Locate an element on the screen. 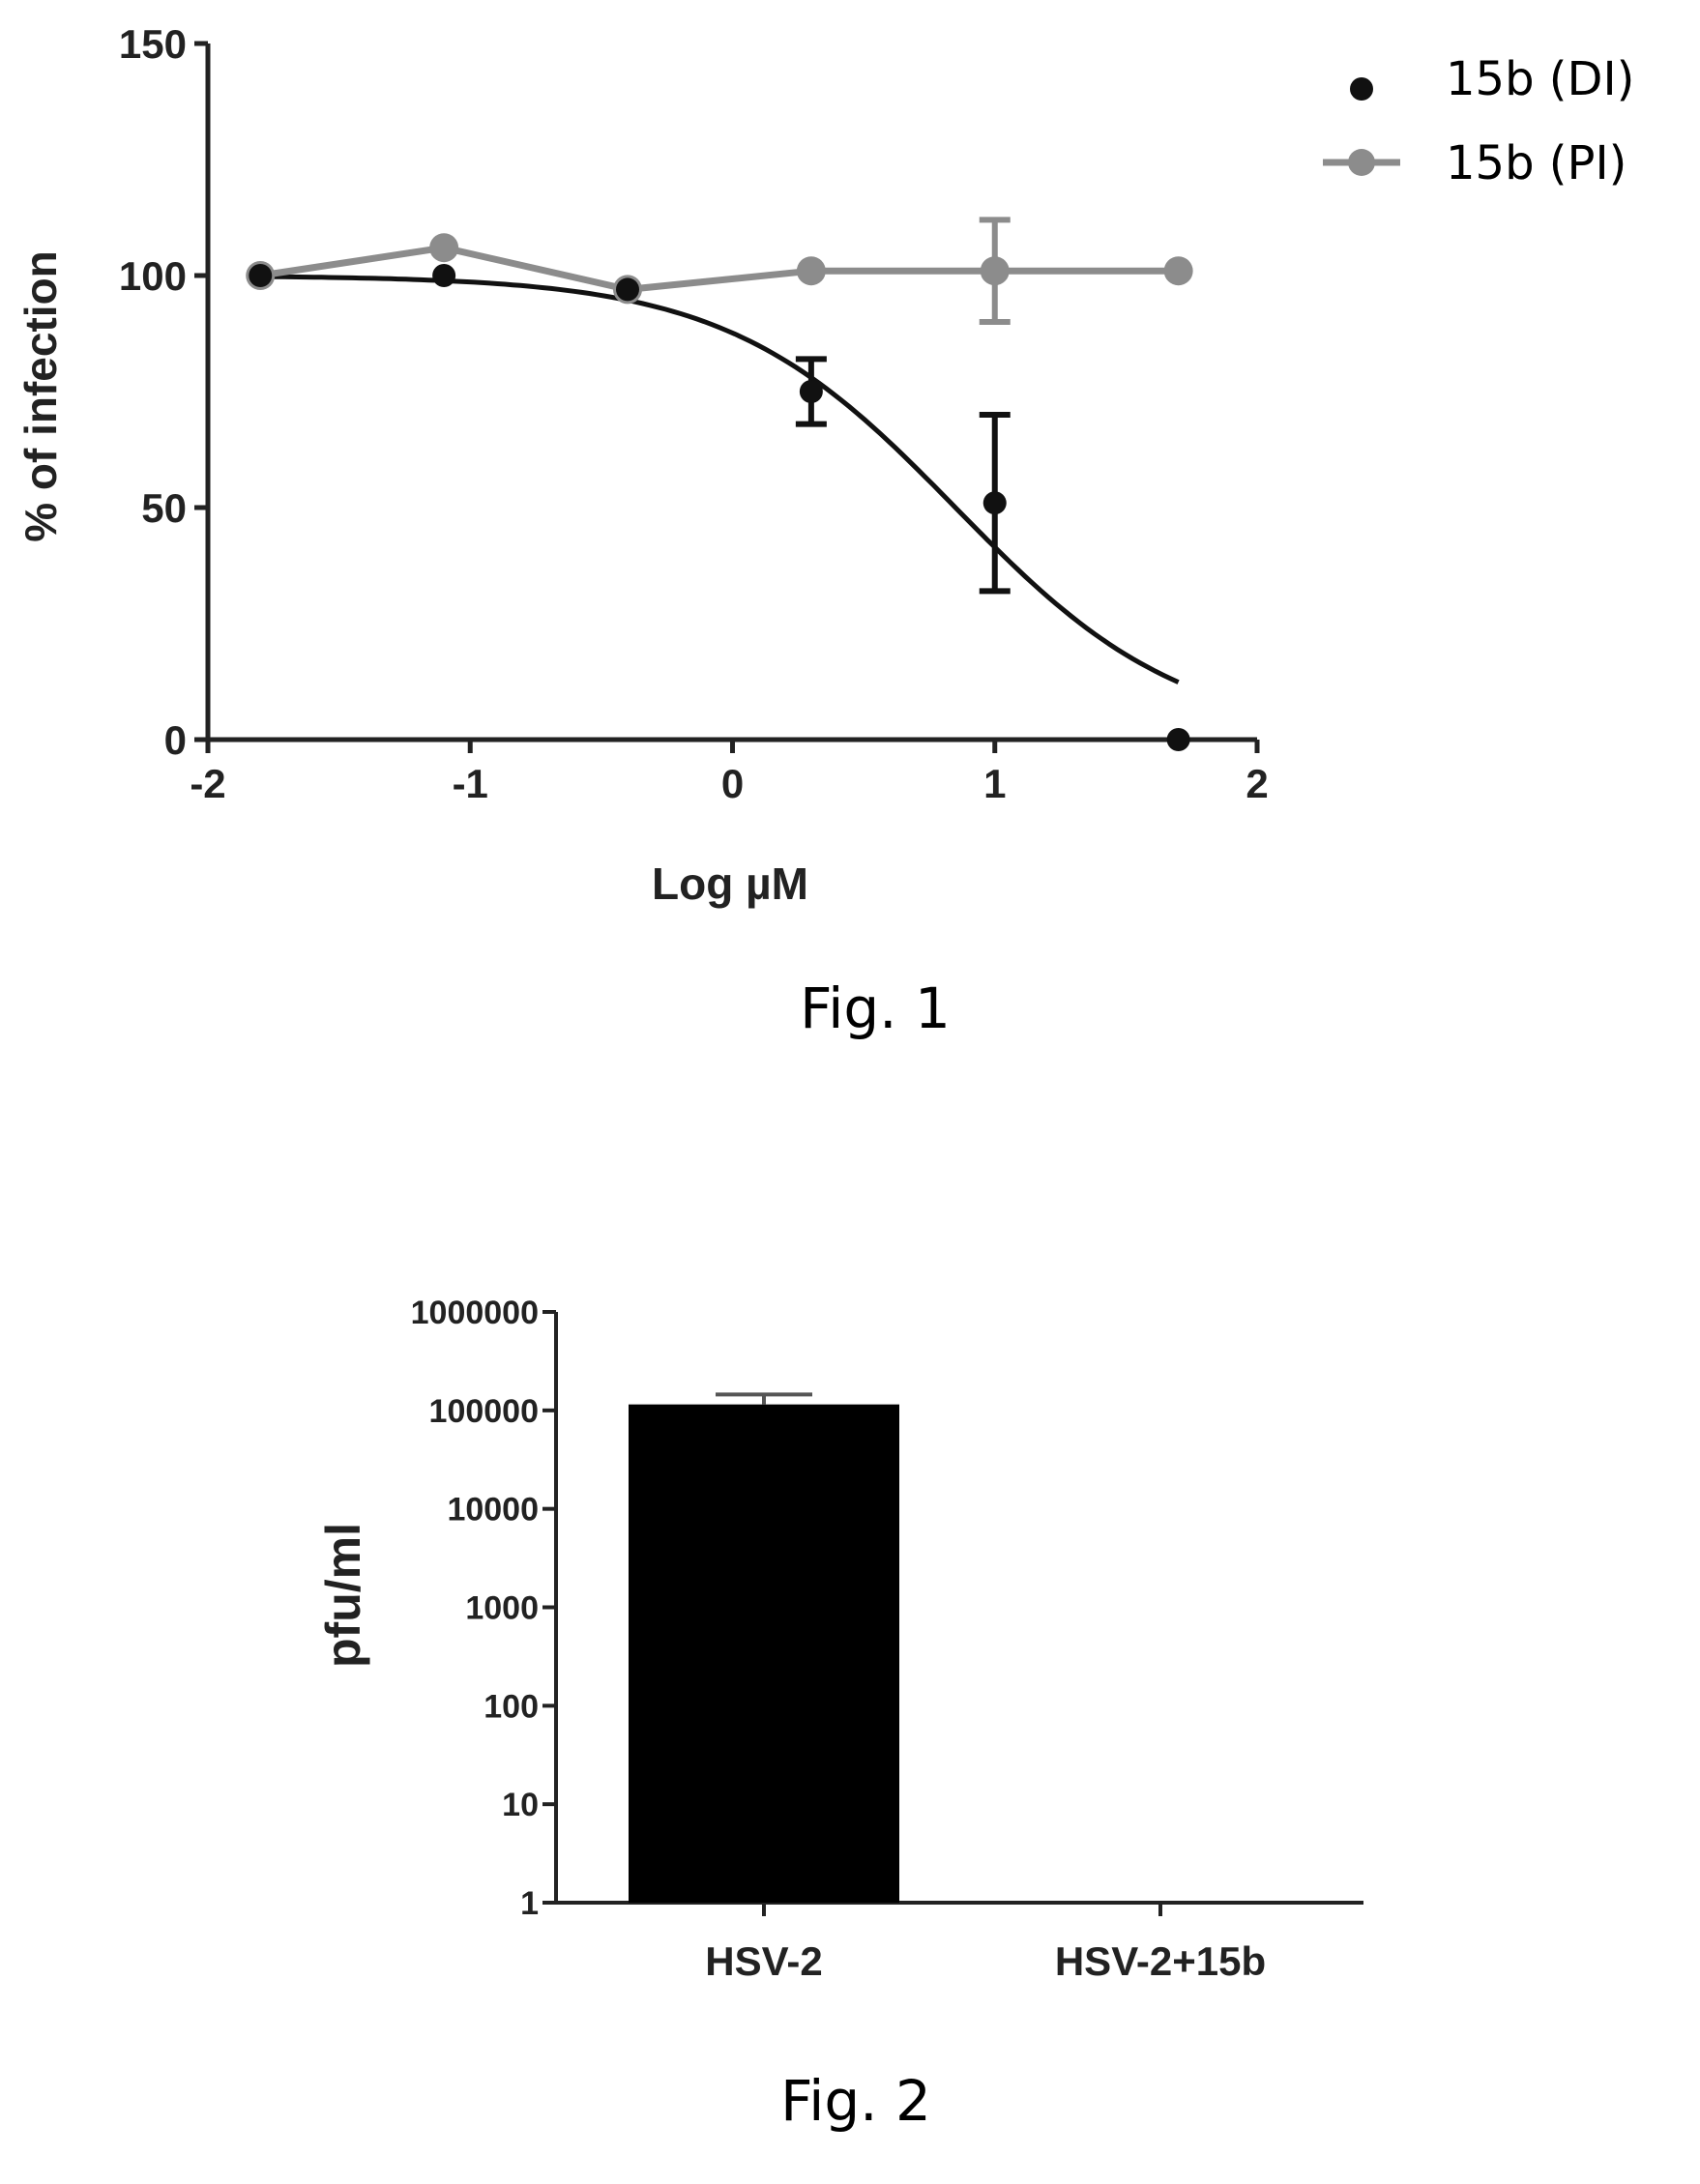 This screenshot has width=1700, height=2184. fig2-y-tick-label: 100 is located at coordinates (512, 1707).